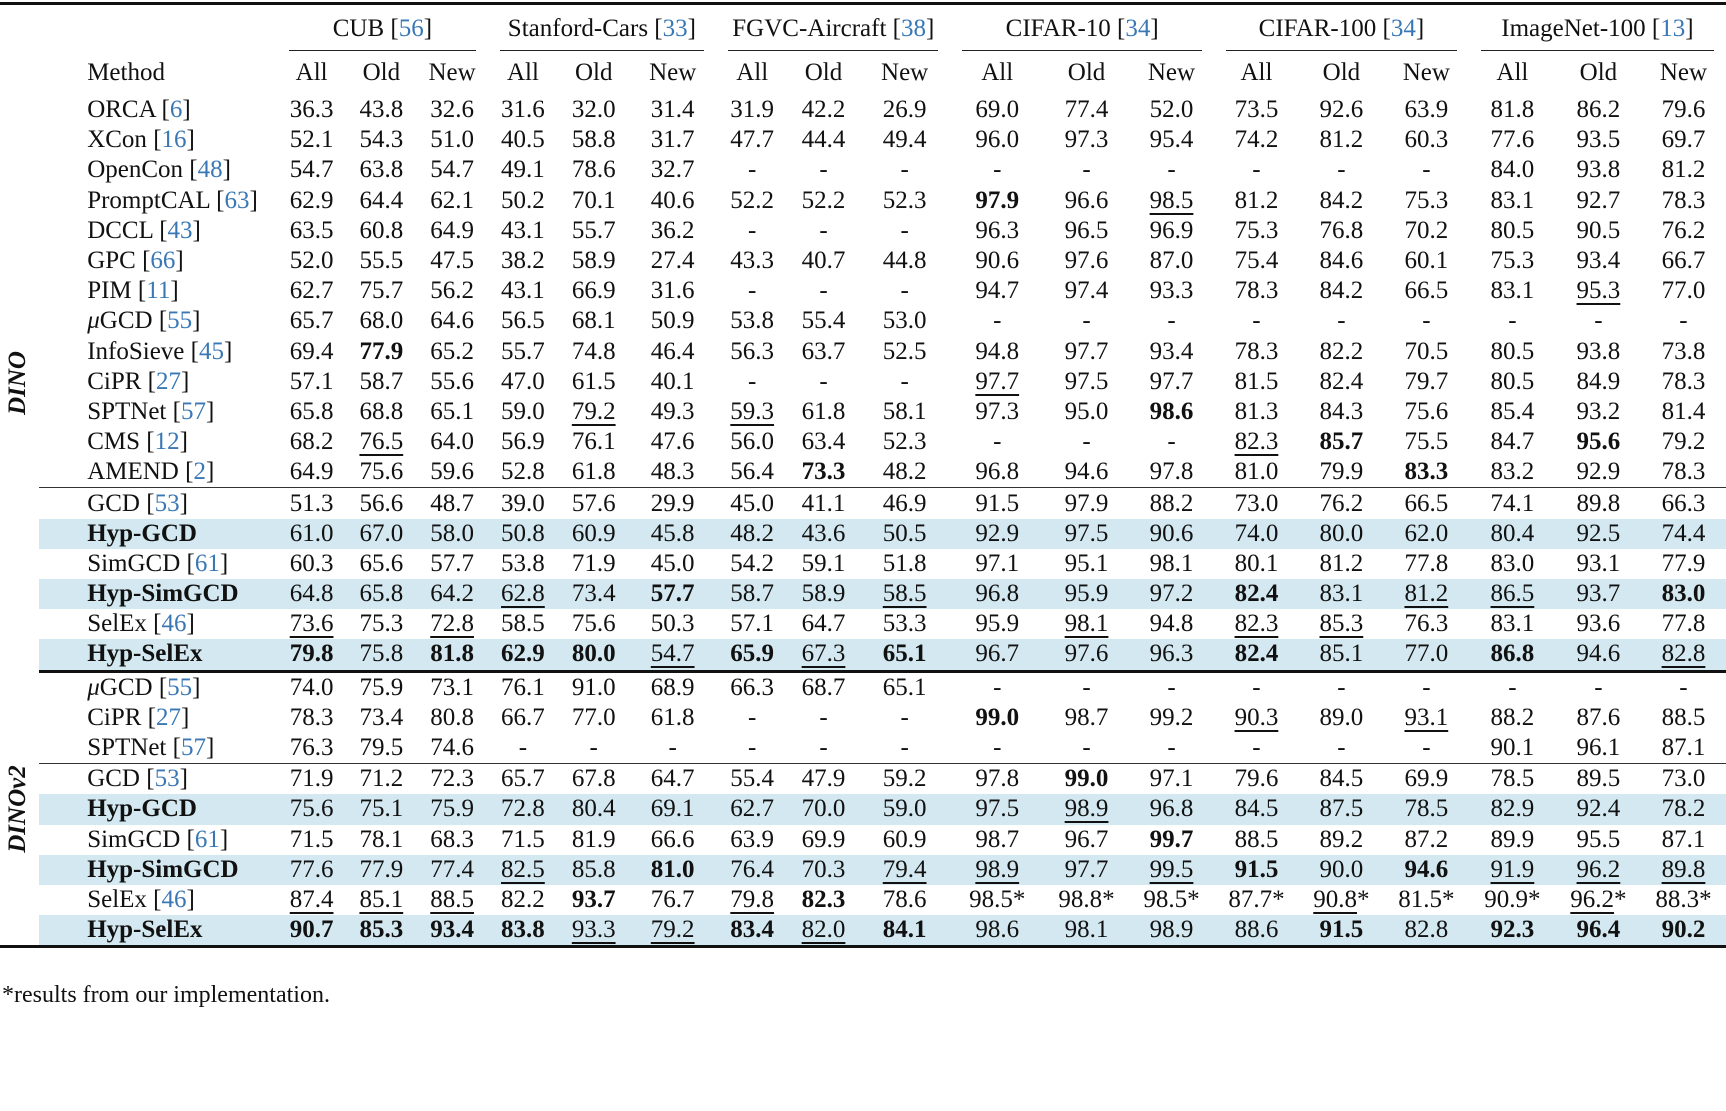 The height and width of the screenshot is (1111, 1726). Describe the element at coordinates (452, 140) in the screenshot. I see `value: 51.0` at that location.